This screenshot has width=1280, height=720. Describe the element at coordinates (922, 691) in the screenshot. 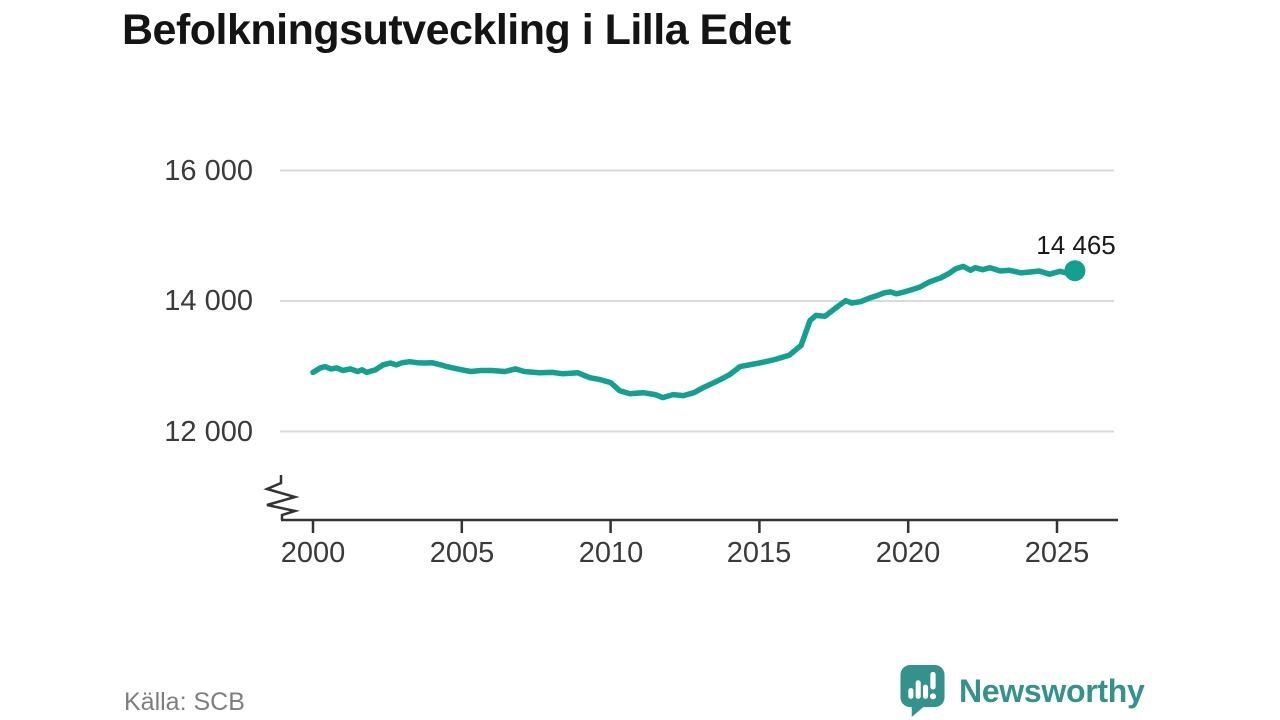

I see `newsworthy-speech-bubble-icon` at that location.